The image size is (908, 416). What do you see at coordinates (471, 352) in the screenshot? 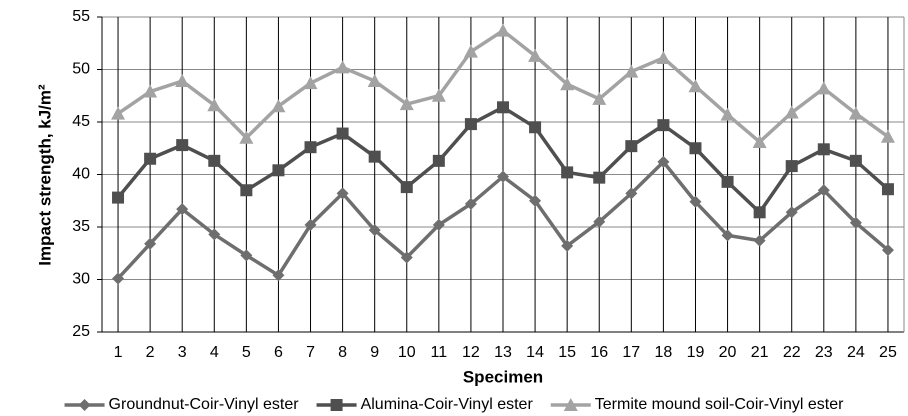
I see `x-tick-label: 12` at bounding box center [471, 352].